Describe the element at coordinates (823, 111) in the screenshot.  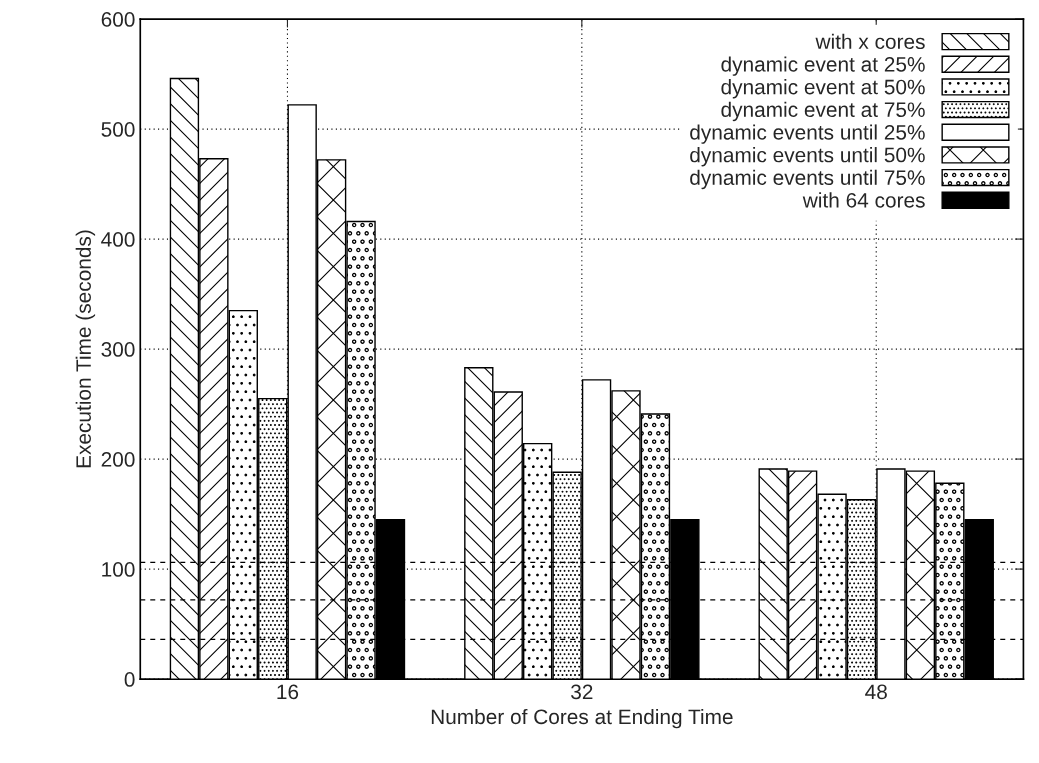
I see `legend-label: dynamic event at 75%` at that location.